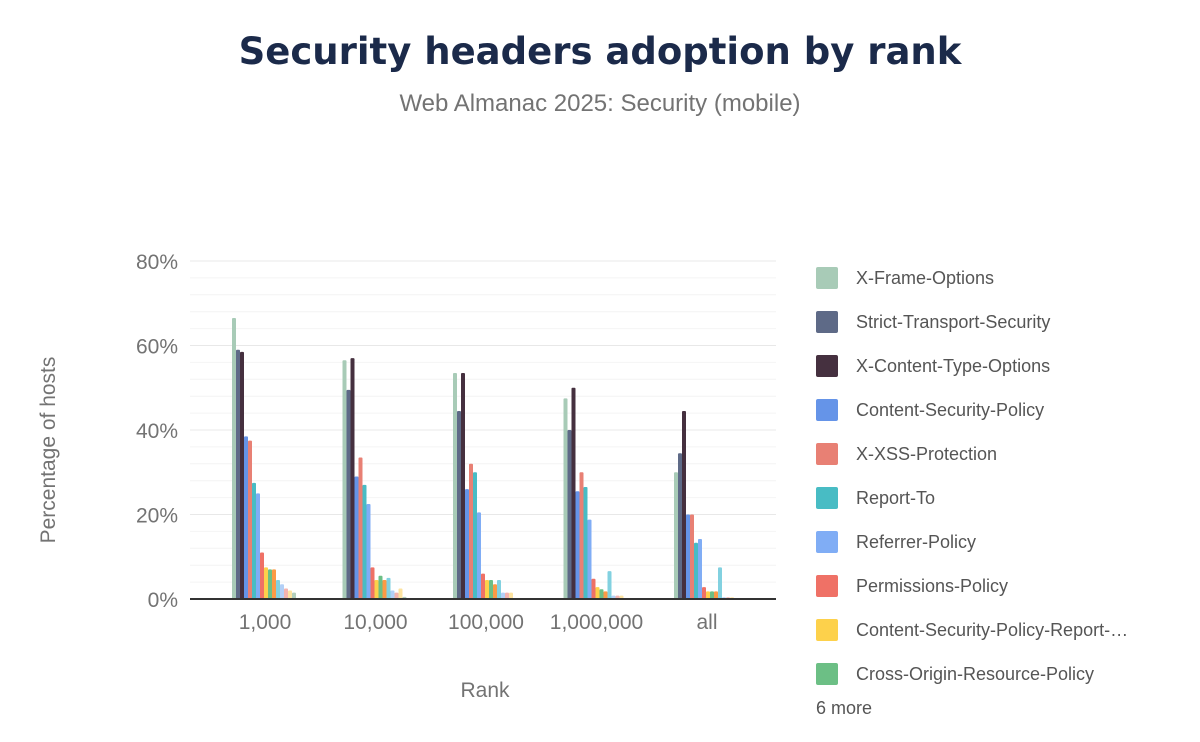  I want to click on x-tick-label: all, so click(706, 622).